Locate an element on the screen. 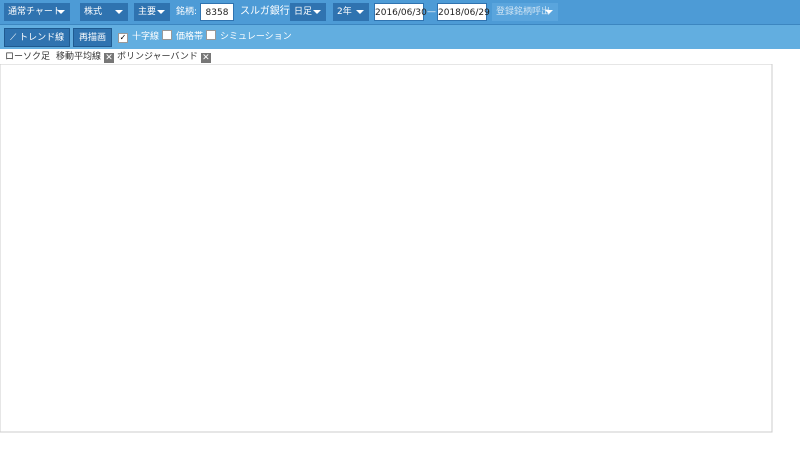  indicator-chip: 移動平均線 ✕ is located at coordinates (85, 57).